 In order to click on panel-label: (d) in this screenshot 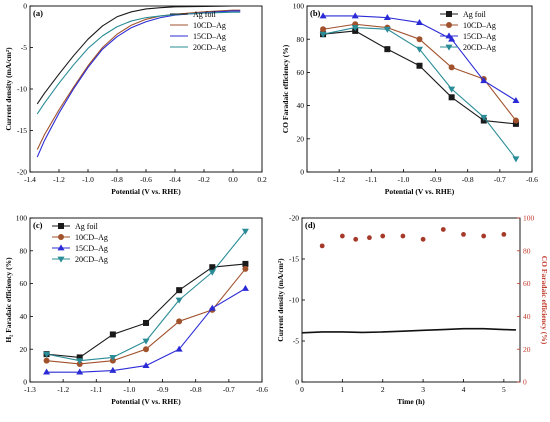, I will do `click(310, 225)`.